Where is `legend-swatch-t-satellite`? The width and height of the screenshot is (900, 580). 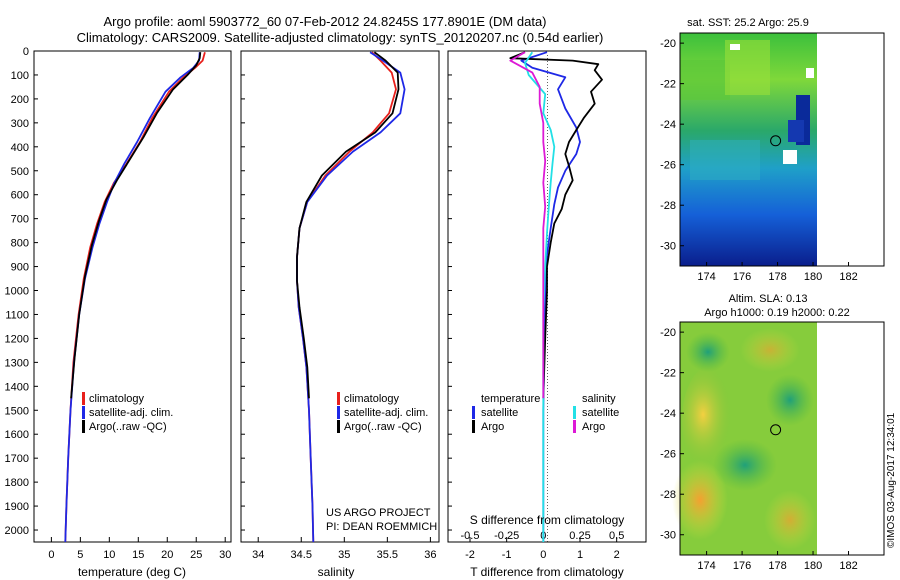 legend-swatch-t-satellite is located at coordinates (473, 412).